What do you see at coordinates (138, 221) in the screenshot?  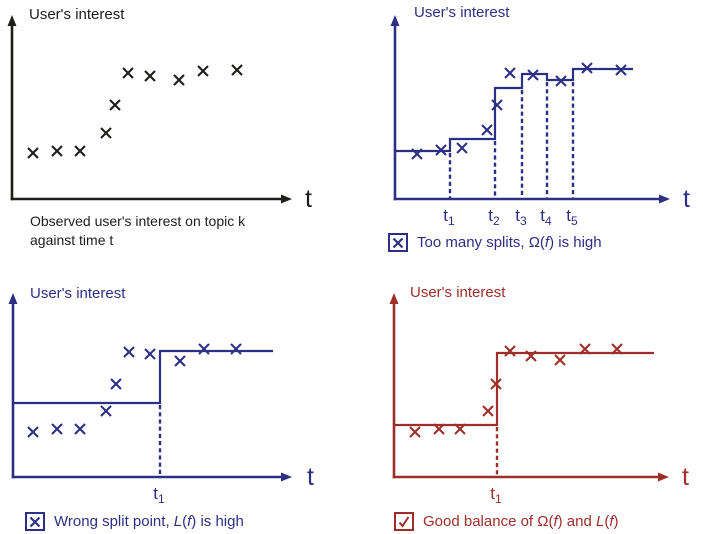 I see `caption-line: Observed user's interest on topic k` at bounding box center [138, 221].